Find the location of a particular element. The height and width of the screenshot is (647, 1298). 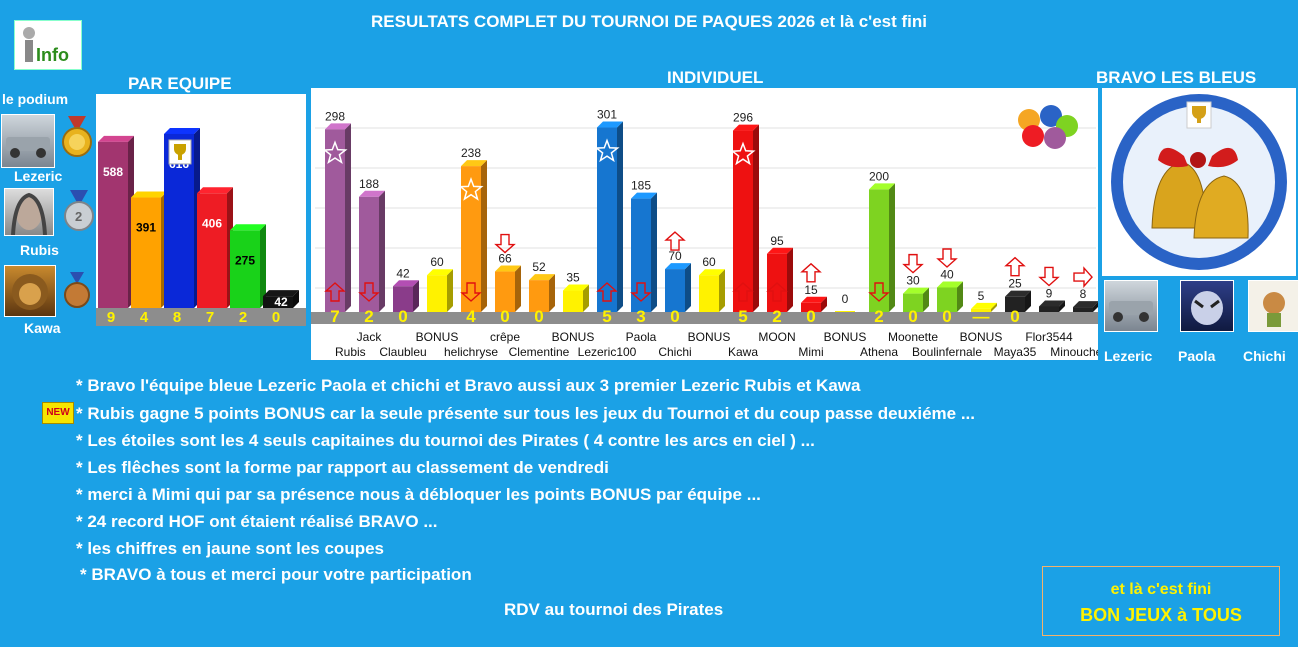

team-cups-2: 4 is located at coordinates (144, 317).